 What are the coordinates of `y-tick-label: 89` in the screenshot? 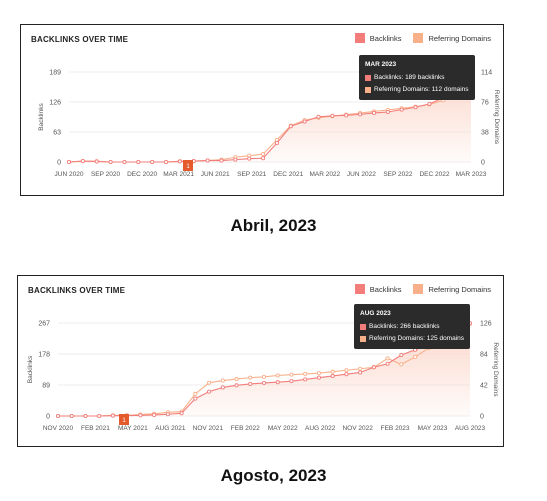 It's located at (46, 386).